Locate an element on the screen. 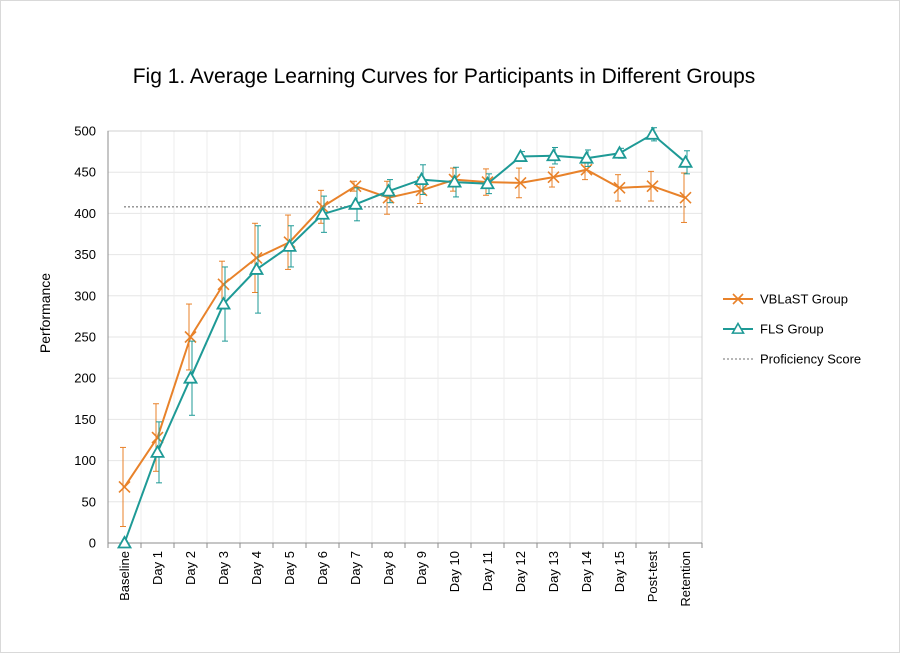  legend-item: VBLaST Group is located at coordinates (785, 299).